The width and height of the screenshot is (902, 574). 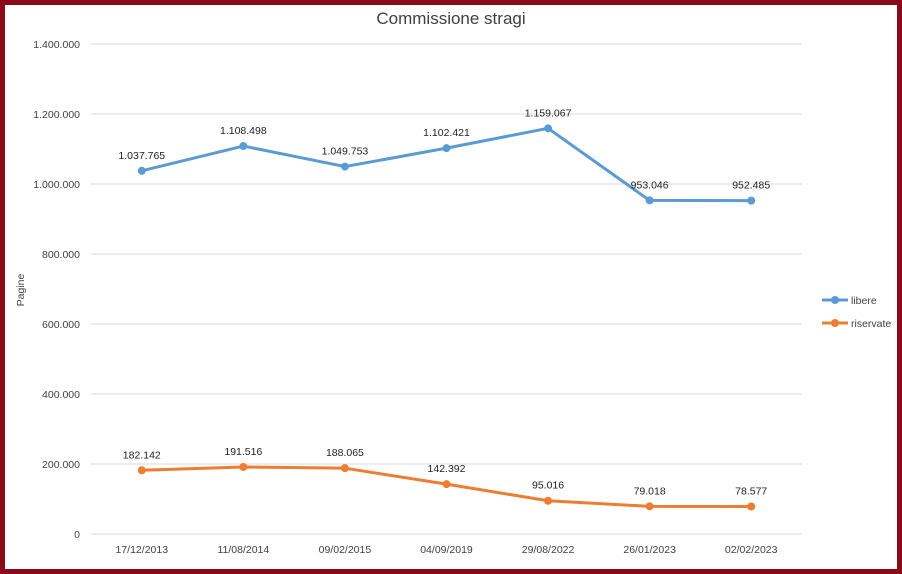 I want to click on data-label-libere: 952.485, so click(x=751, y=186).